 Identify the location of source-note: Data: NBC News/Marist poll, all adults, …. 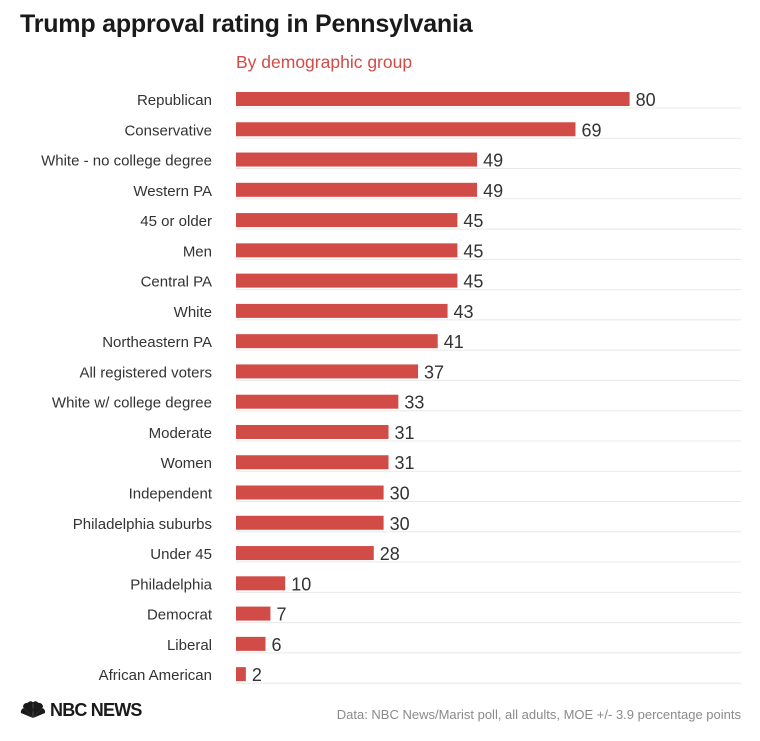
(538, 714).